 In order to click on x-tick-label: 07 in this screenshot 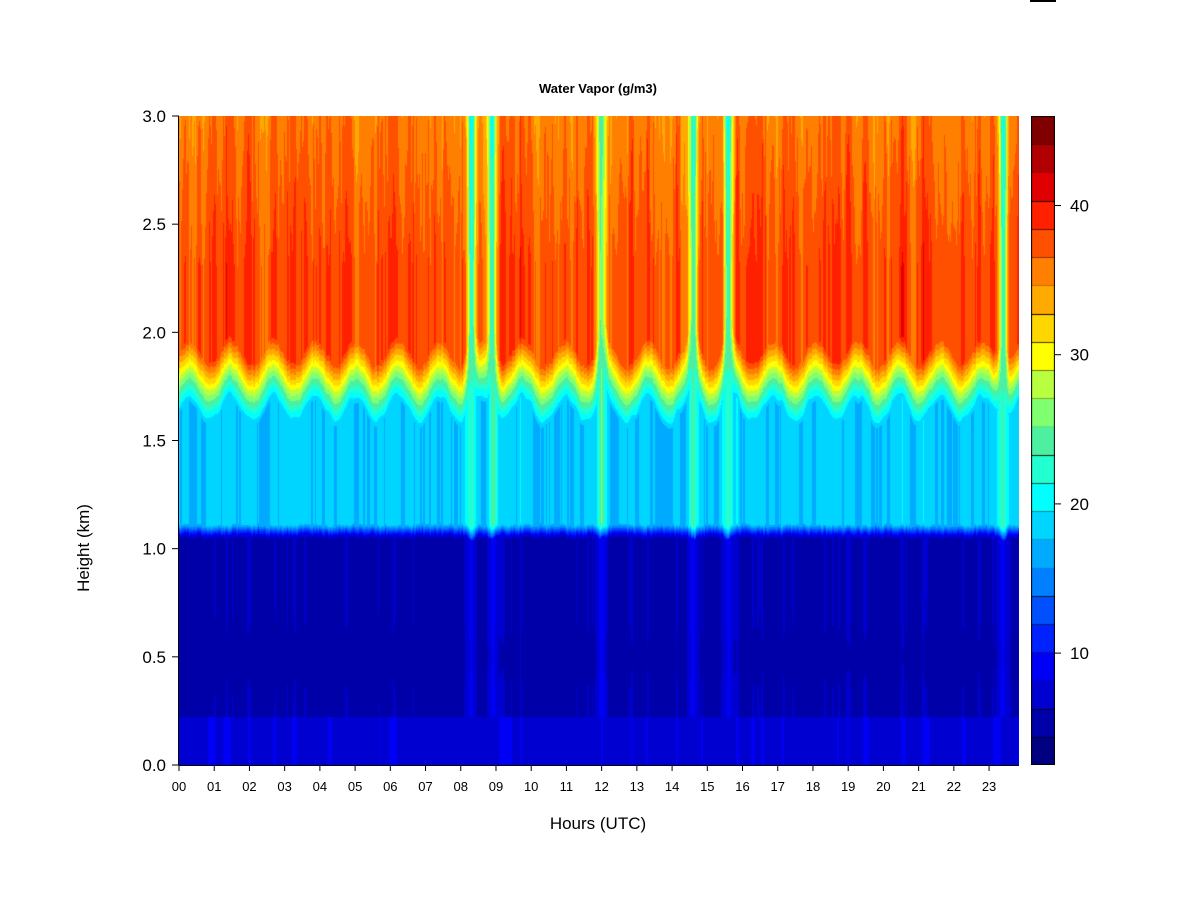, I will do `click(425, 786)`.